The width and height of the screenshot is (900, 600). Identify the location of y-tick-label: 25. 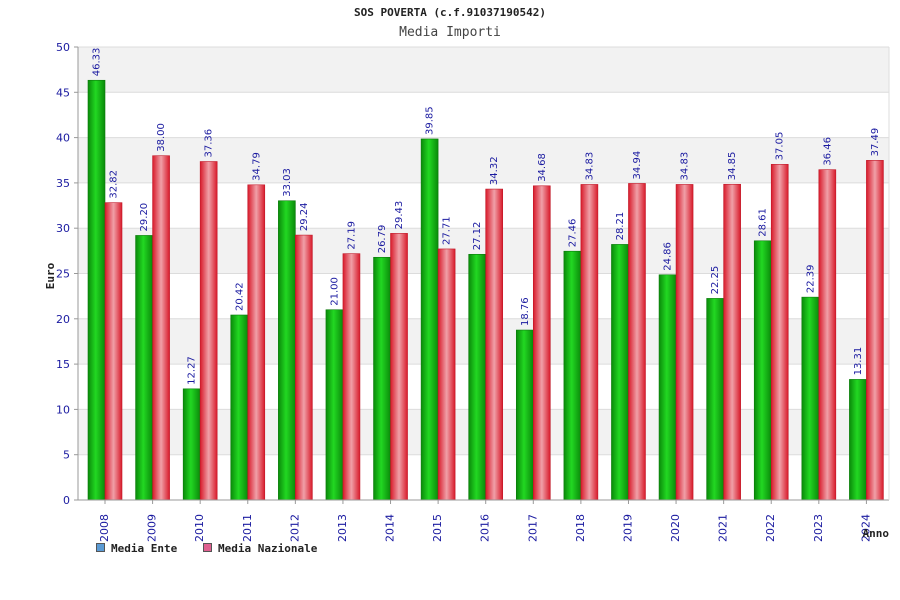
(63, 274).